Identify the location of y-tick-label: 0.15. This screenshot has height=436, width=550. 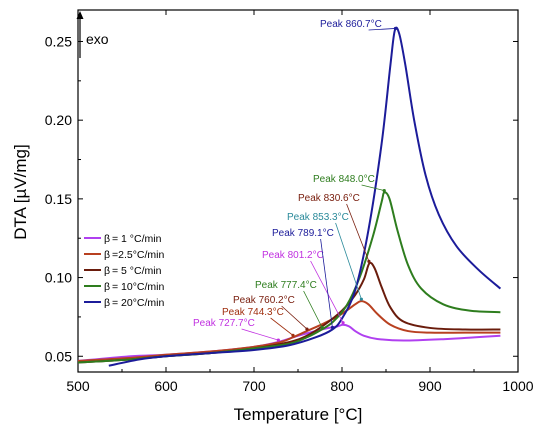
(58, 199).